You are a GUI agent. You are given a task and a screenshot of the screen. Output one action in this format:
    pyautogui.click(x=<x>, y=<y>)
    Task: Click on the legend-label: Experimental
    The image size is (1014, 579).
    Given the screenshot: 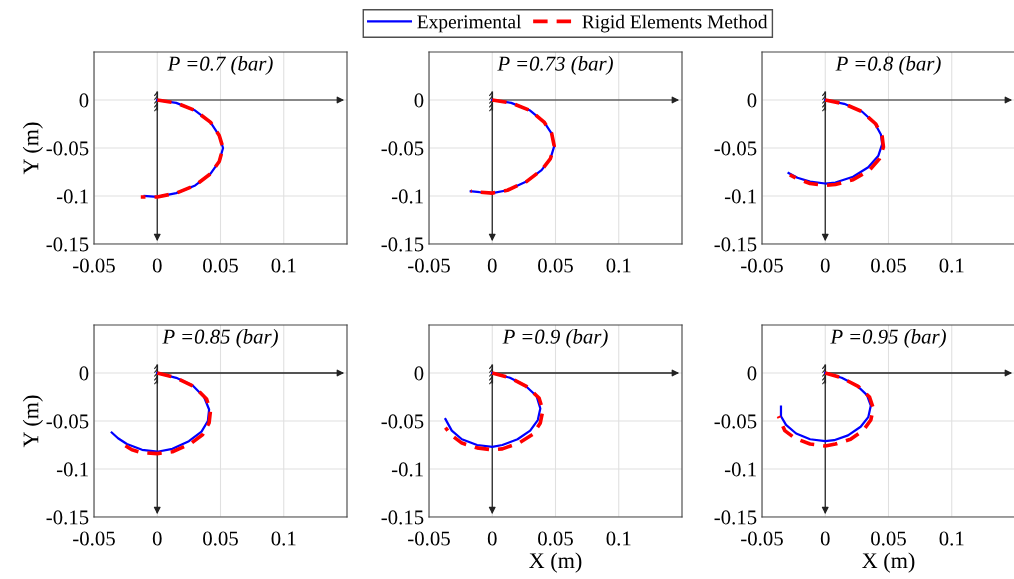 What is the action you would take?
    pyautogui.click(x=469, y=23)
    